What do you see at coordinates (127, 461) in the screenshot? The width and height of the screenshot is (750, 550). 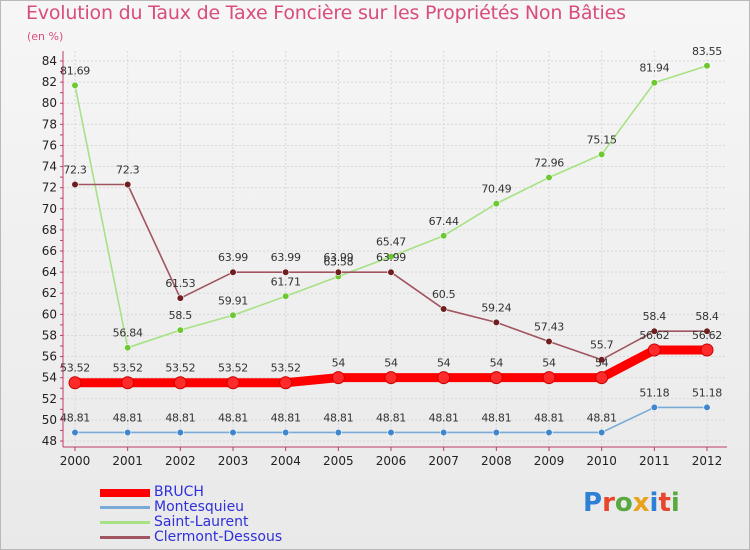 I see `x-tick-label: 2001` at bounding box center [127, 461].